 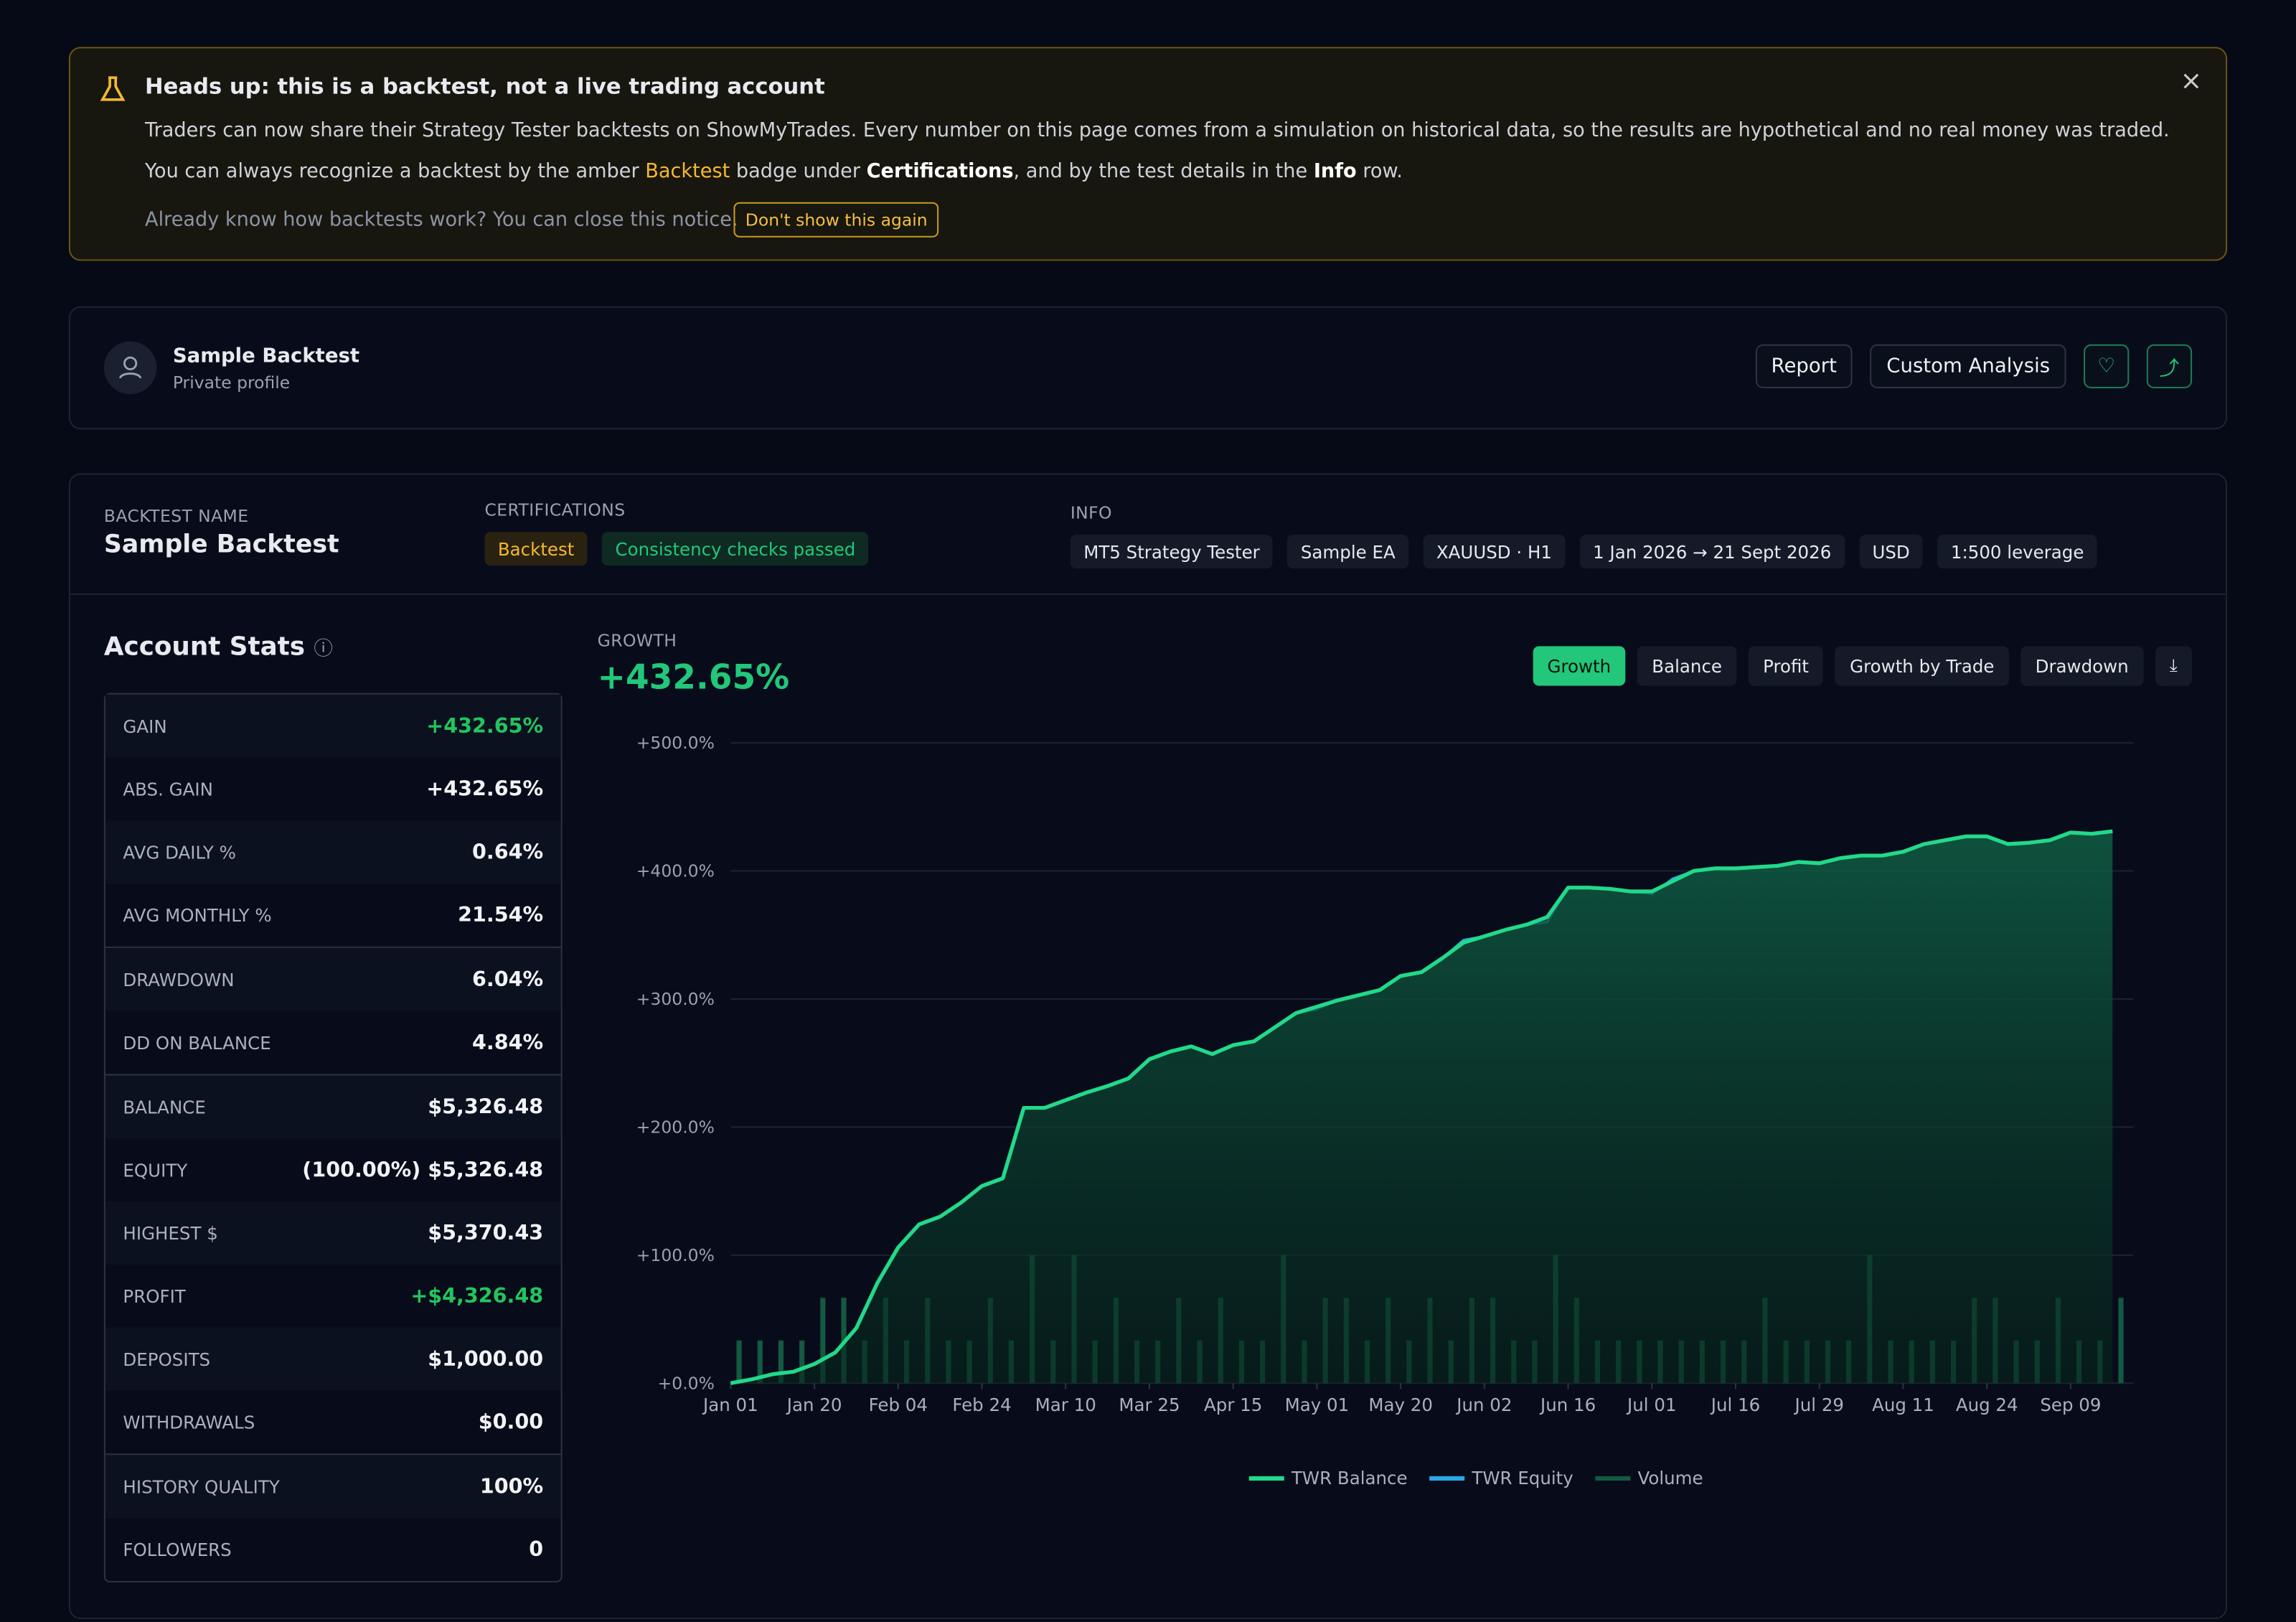 What do you see at coordinates (687, 173) in the screenshot?
I see `notice-segment: Backtest` at bounding box center [687, 173].